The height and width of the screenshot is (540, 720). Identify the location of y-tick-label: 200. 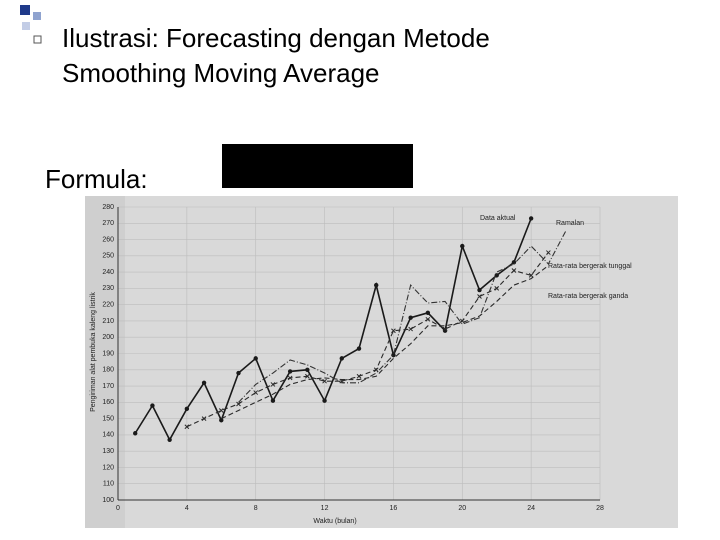
(108, 337).